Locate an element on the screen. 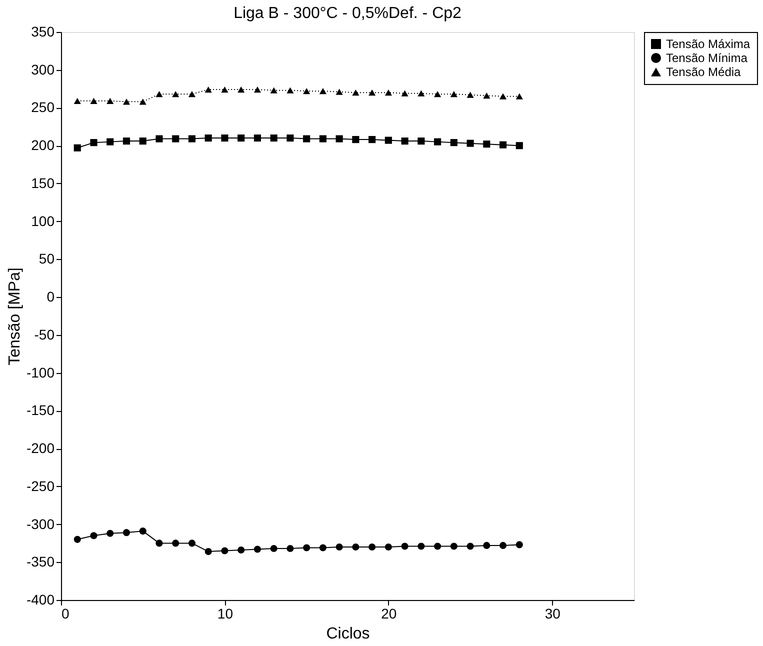 The width and height of the screenshot is (763, 646). legend-label: Tensão Mínima is located at coordinates (707, 58).